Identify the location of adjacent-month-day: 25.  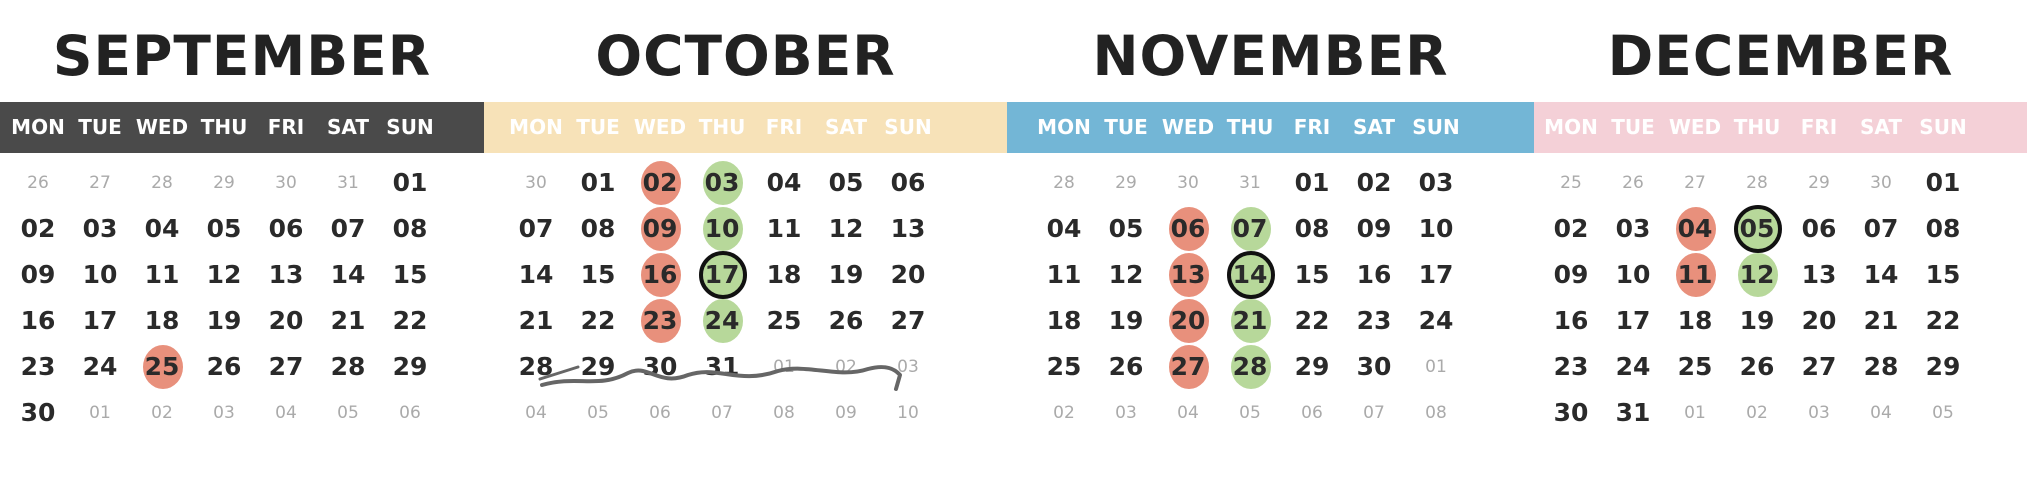
(1571, 183).